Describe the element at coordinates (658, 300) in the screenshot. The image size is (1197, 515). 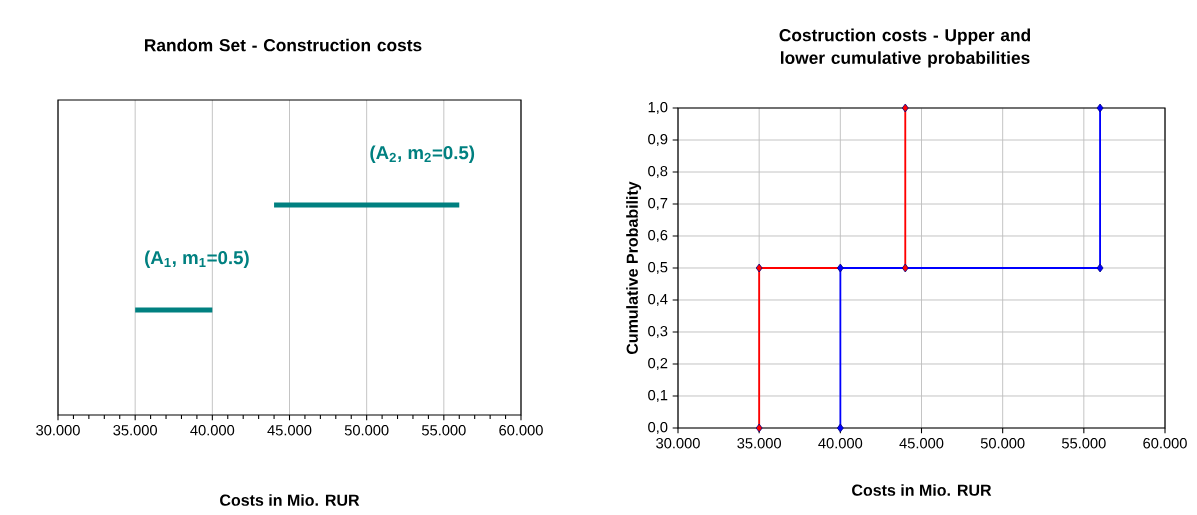
I see `y-tick-label: 0,4` at that location.